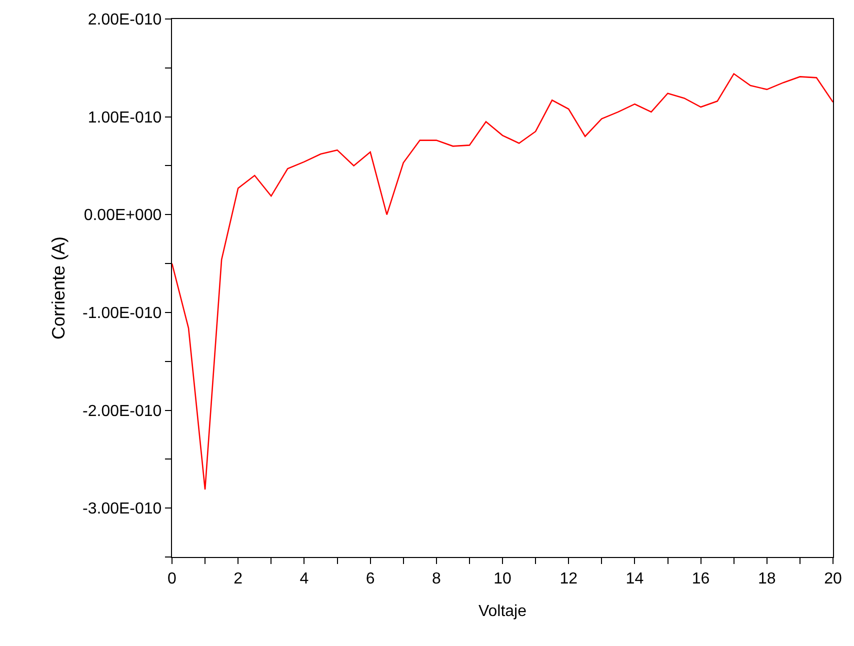 This screenshot has height=646, width=854. Describe the element at coordinates (635, 579) in the screenshot. I see `x-tick-label: 14` at that location.